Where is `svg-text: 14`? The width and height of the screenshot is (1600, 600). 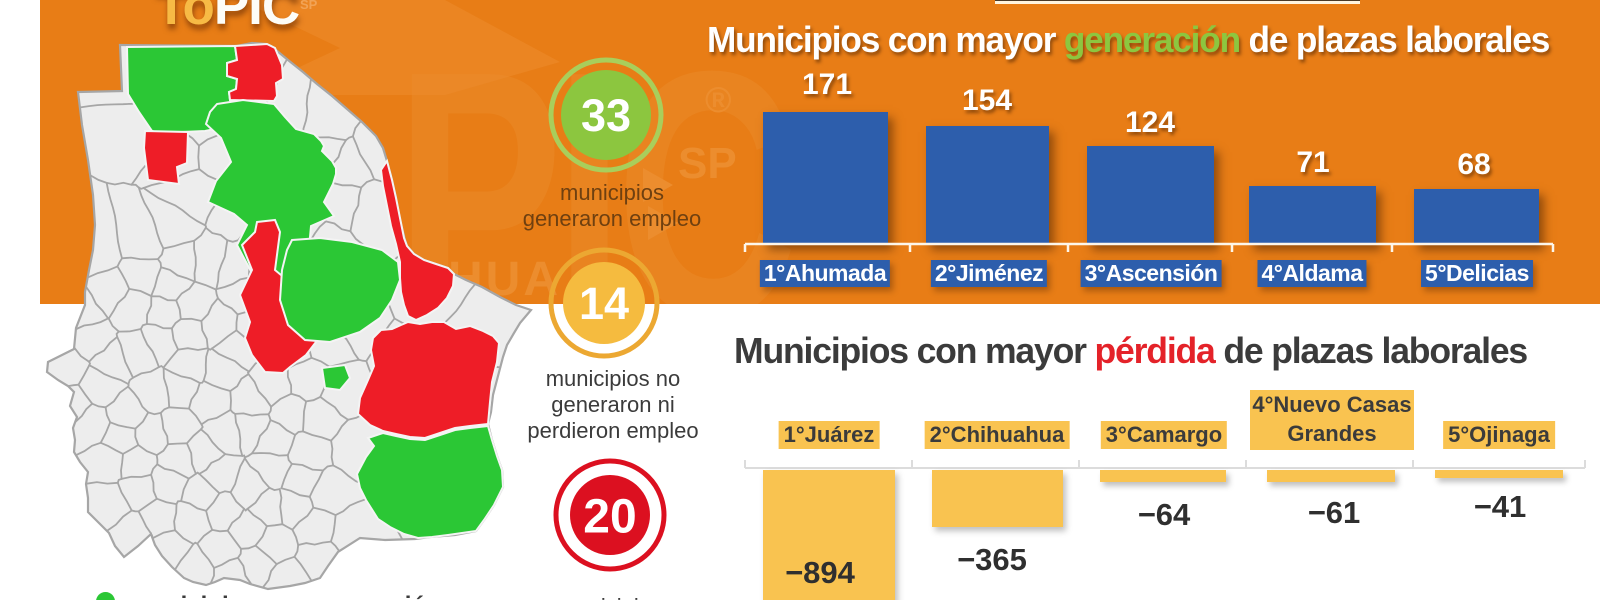 svg-text: 14 is located at coordinates (604, 303).